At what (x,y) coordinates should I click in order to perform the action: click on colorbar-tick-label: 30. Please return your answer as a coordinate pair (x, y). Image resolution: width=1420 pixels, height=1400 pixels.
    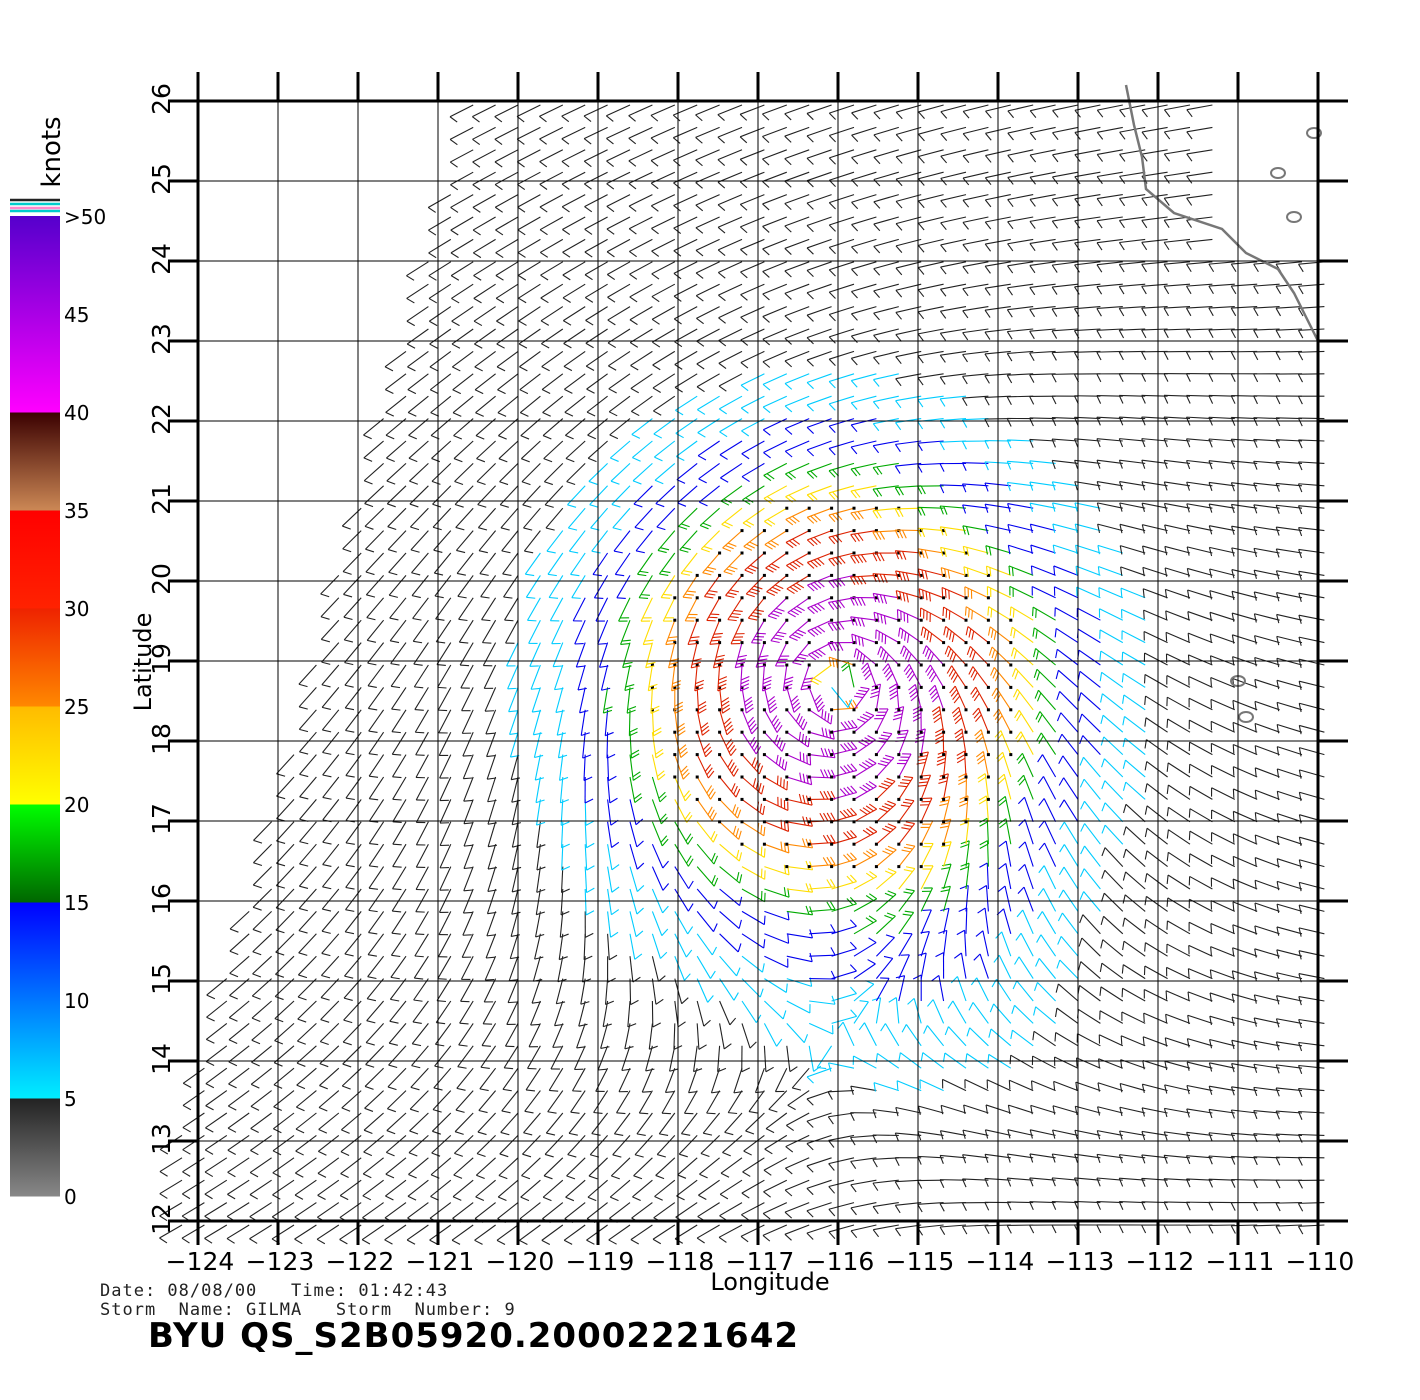
    Looking at the image, I should click on (76, 609).